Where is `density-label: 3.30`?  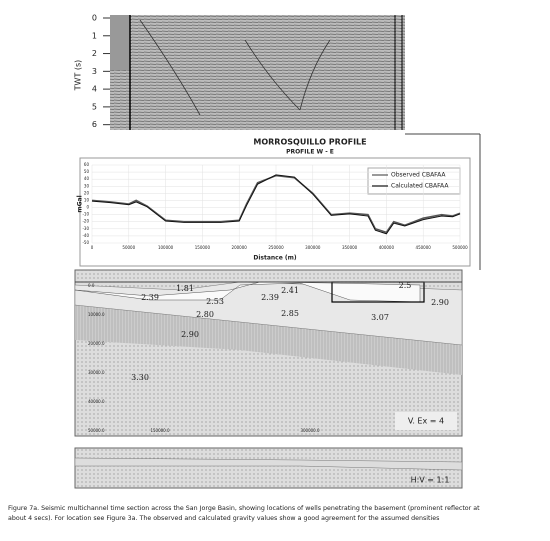
density-label: 3.30 is located at coordinates (140, 377).